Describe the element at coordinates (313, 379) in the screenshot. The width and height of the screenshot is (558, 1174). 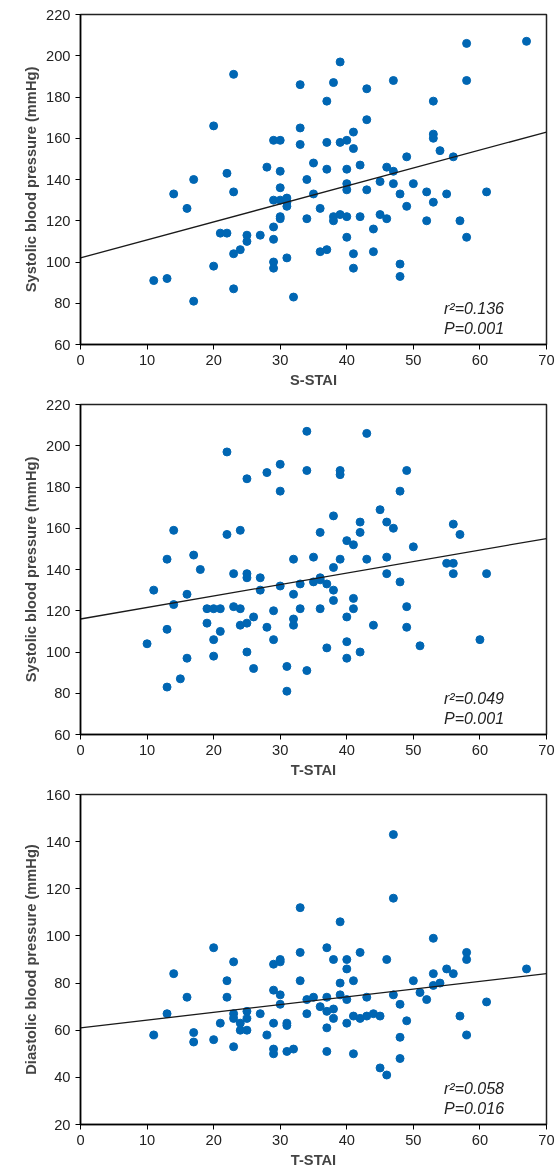
I see `x-axis-title: S-STAI` at that location.